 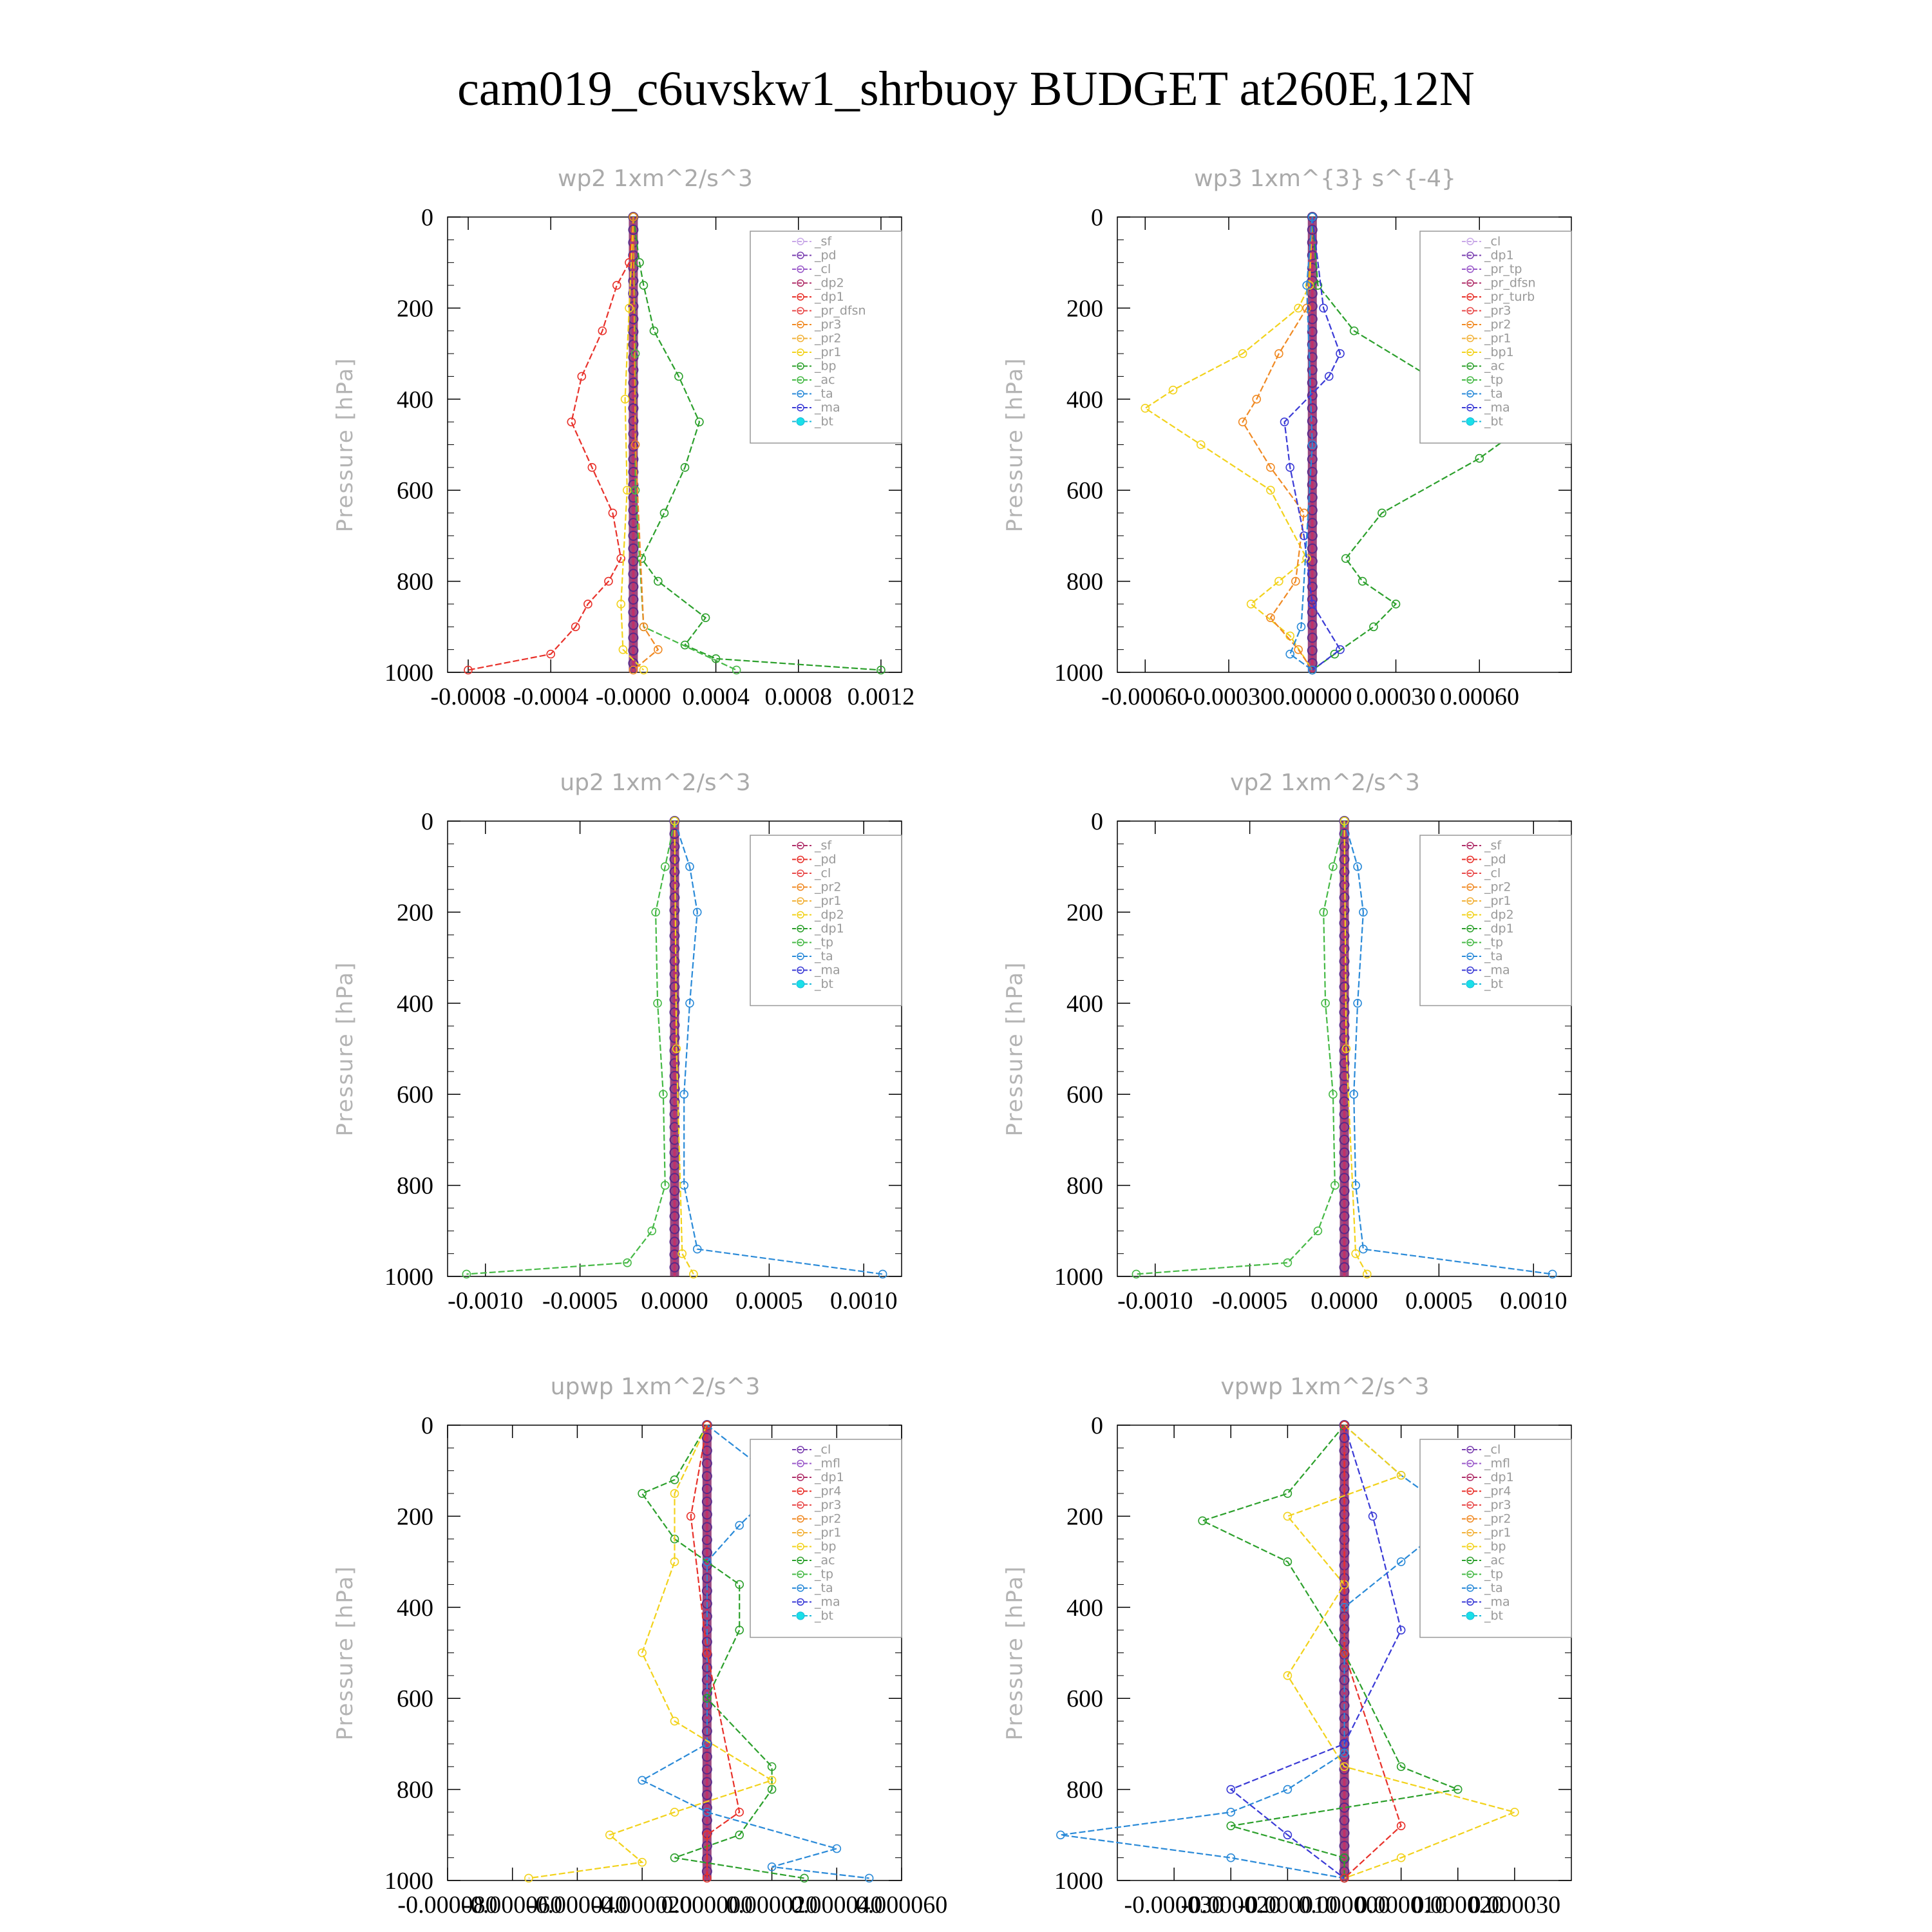 I want to click on series-line-pr2, so click(x=1277, y=444).